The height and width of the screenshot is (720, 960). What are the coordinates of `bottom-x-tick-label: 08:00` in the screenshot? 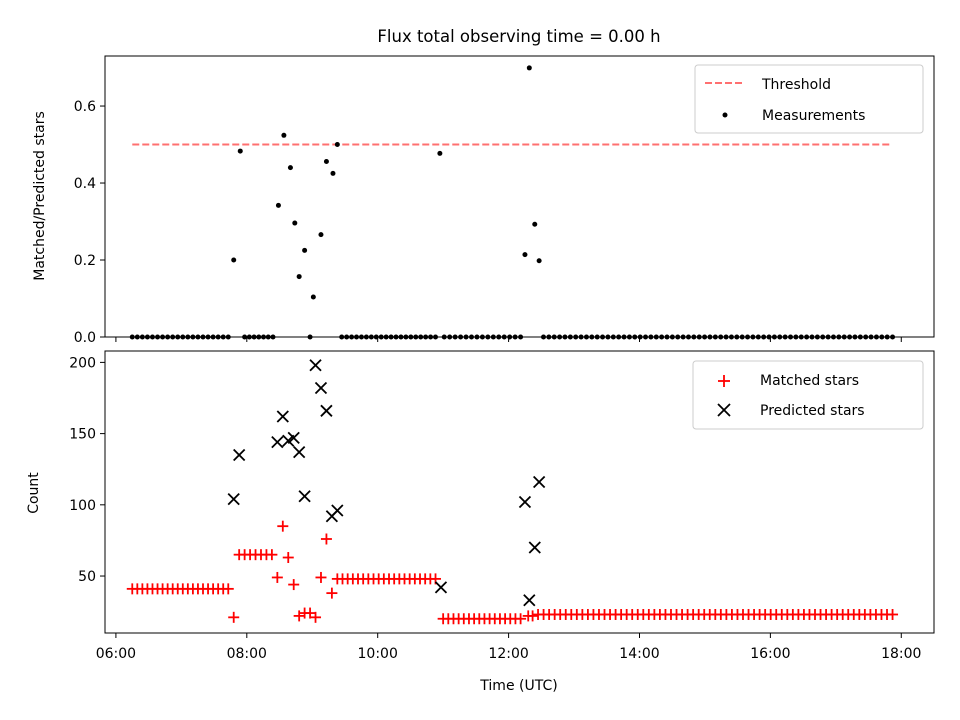 It's located at (247, 654).